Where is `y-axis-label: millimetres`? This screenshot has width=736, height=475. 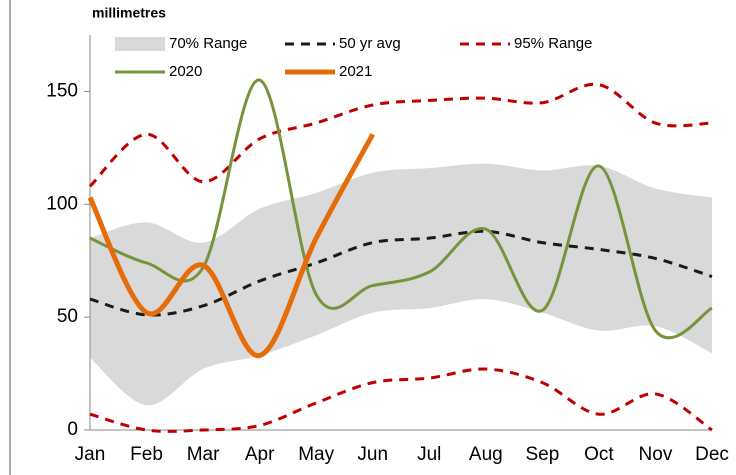
y-axis-label: millimetres is located at coordinates (129, 13).